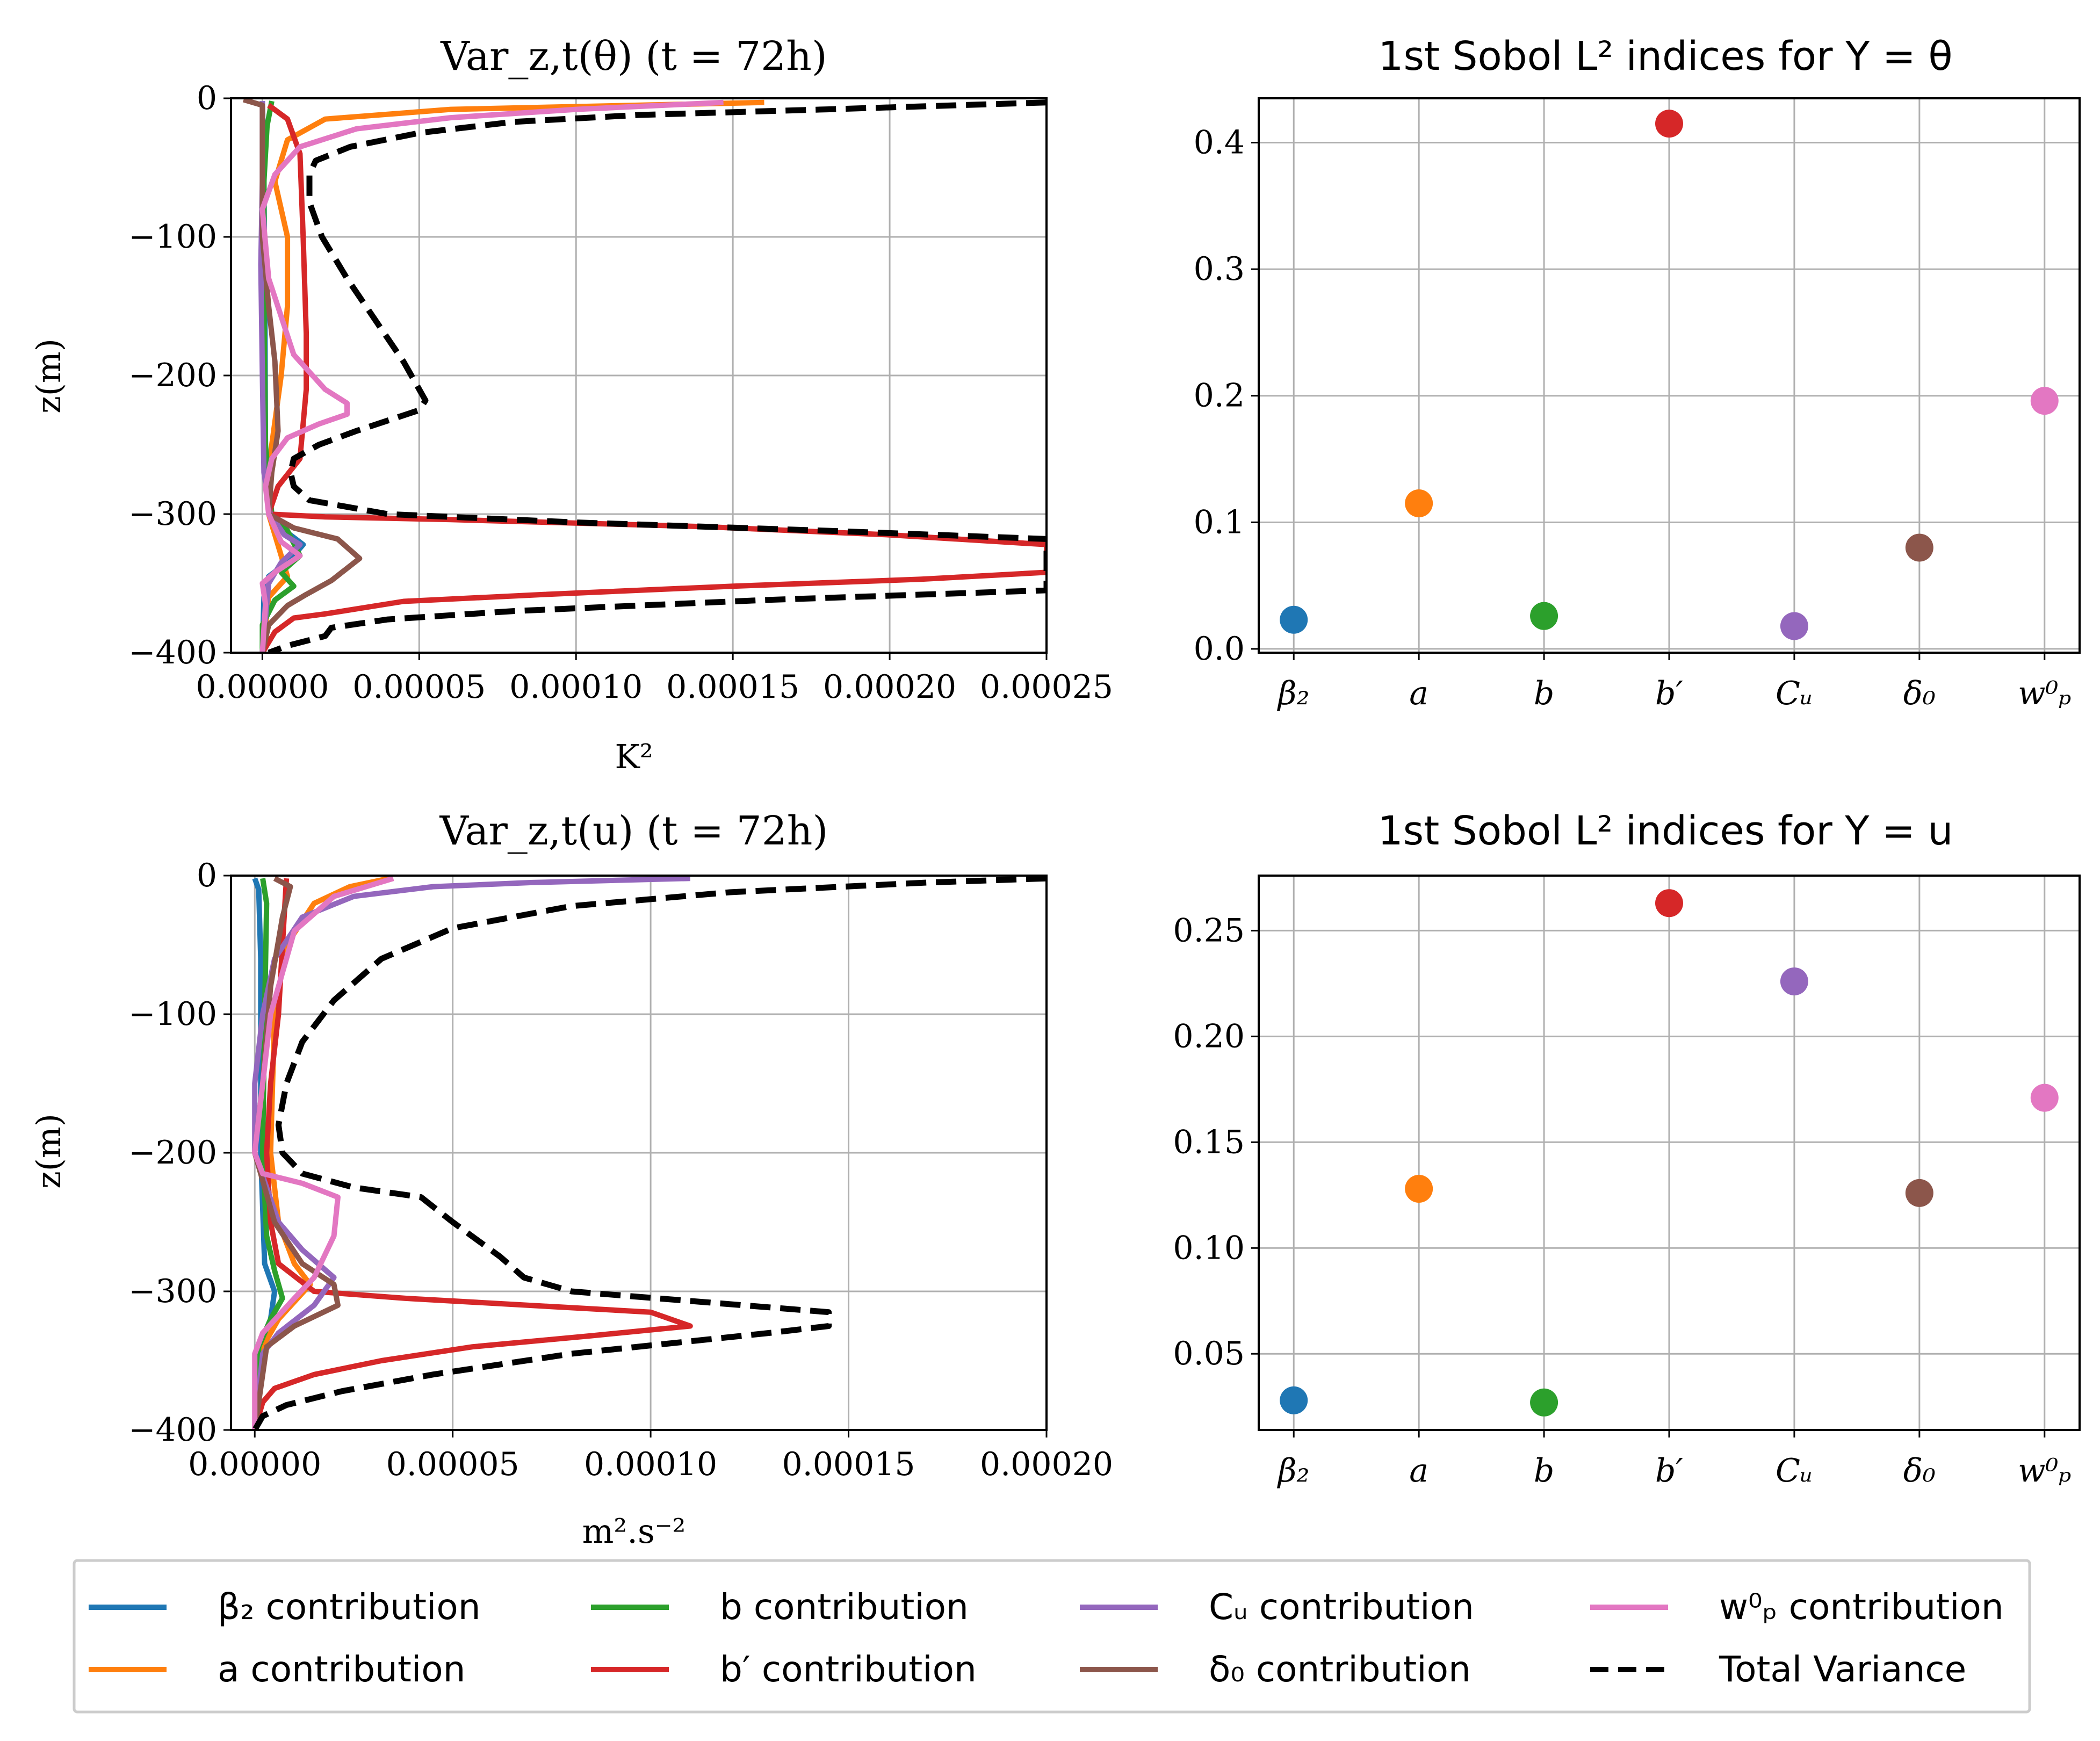  Describe the element at coordinates (845, 1607) in the screenshot. I see `legend-label-b: b contribution` at that location.